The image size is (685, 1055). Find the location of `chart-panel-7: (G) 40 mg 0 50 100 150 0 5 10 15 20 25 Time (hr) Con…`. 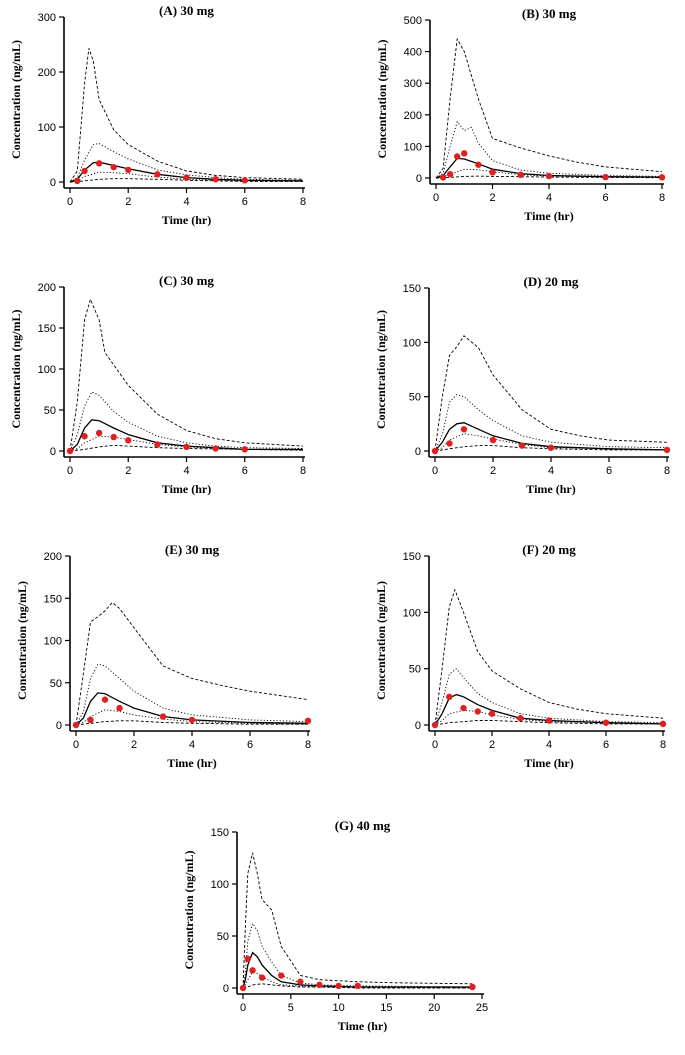

chart-panel-7: (G) 40 mg 0 50 100 150 0 5 10 15 20 25 Time (hr) Con… is located at coordinates (335, 925).